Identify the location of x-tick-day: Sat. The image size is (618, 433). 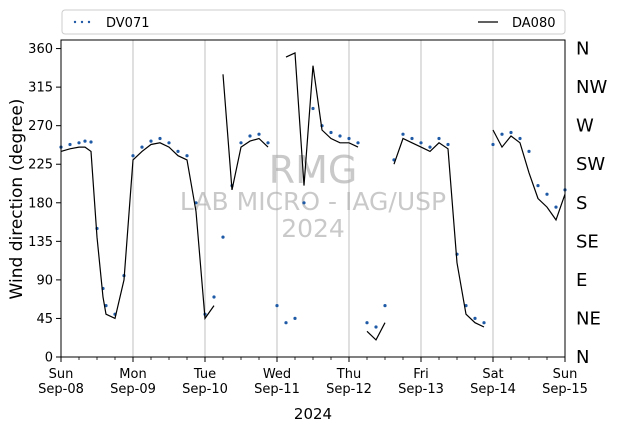
(492, 374).